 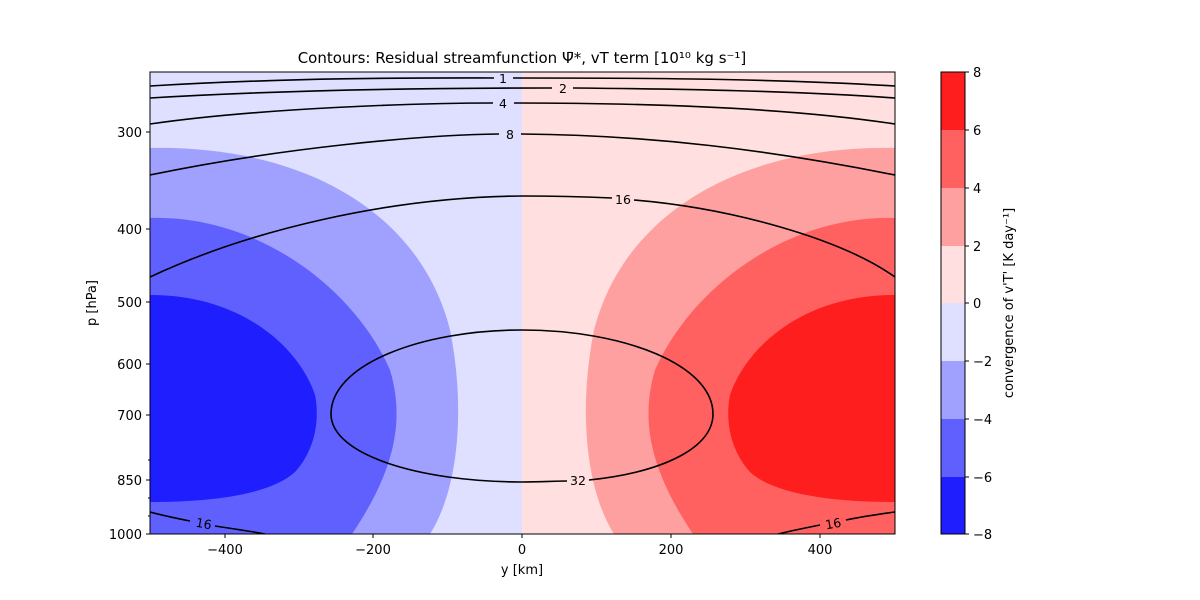 I want to click on contour-line-16-right, so click(x=836, y=522).